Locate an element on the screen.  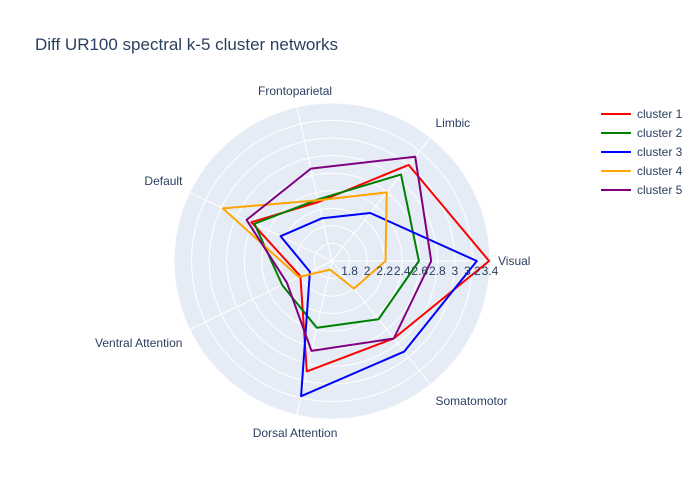
legend-label: cluster 2 is located at coordinates (660, 133).